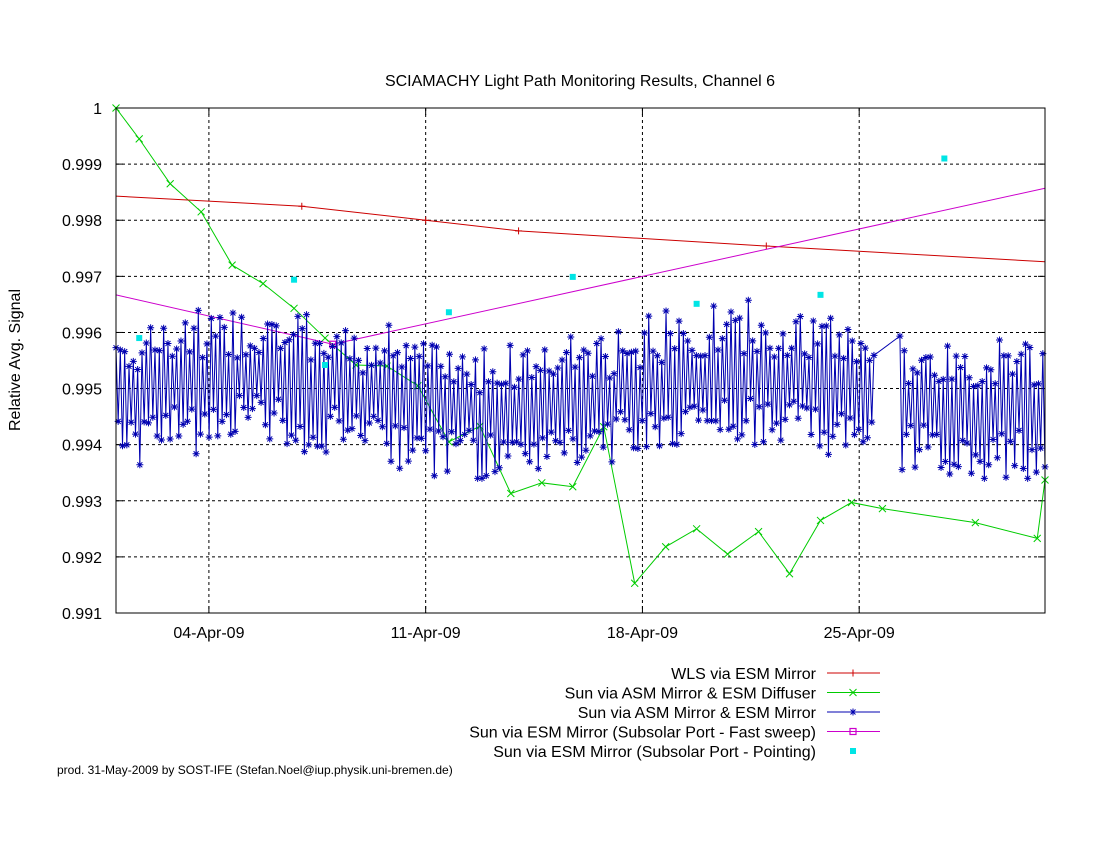 This screenshot has width=1100, height=850. I want to click on y-tick-label: 0.996, so click(82, 333).